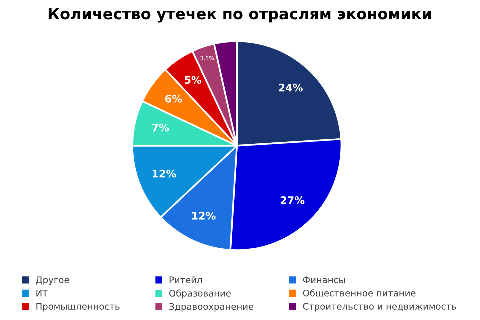 Image resolution: width=480 pixels, height=320 pixels. Describe the element at coordinates (53, 281) in the screenshot. I see `legend-label: Другое` at that location.